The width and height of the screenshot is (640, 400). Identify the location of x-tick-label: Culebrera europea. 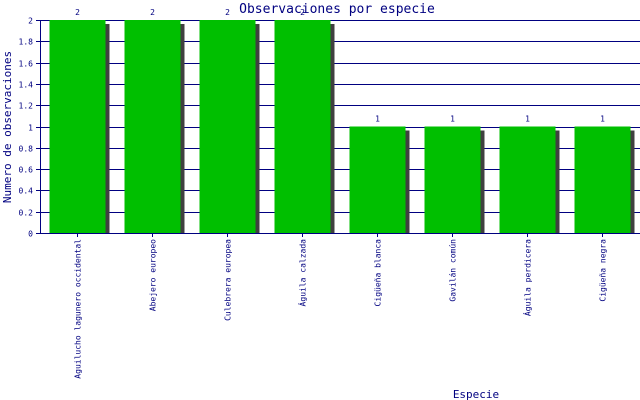
(228, 280).